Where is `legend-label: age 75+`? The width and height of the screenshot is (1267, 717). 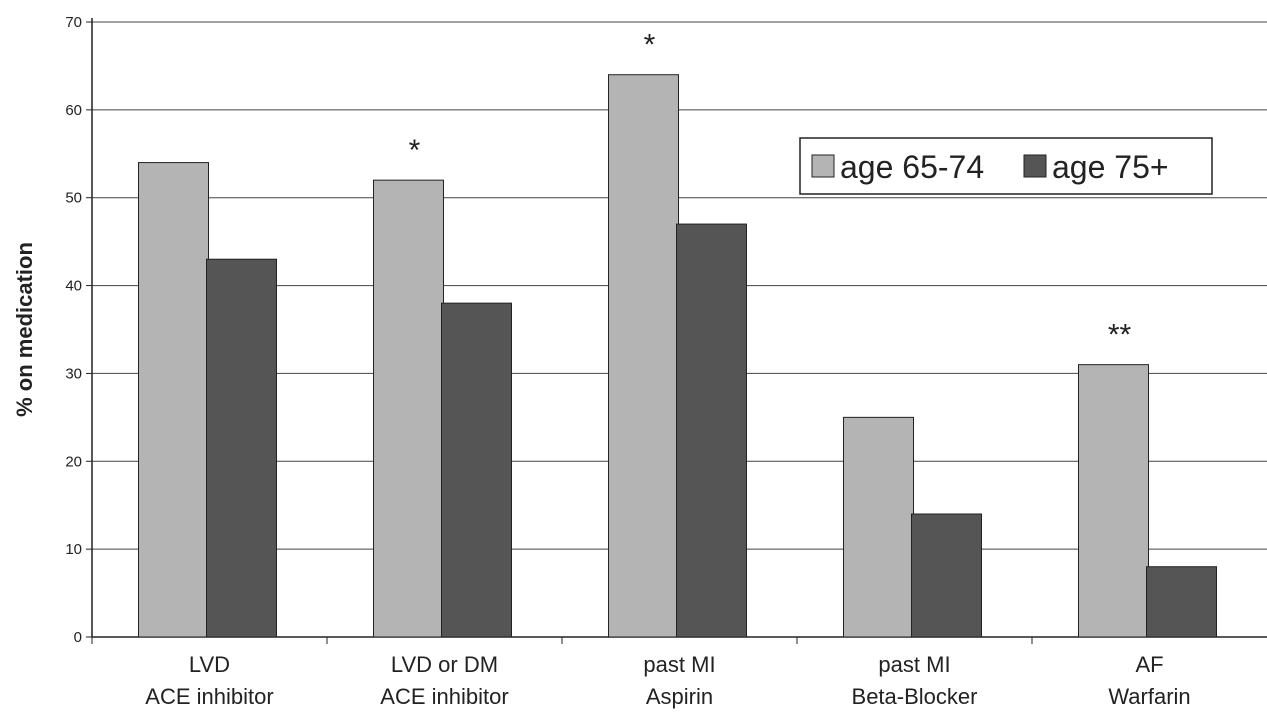
legend-label: age 75+ is located at coordinates (1110, 167).